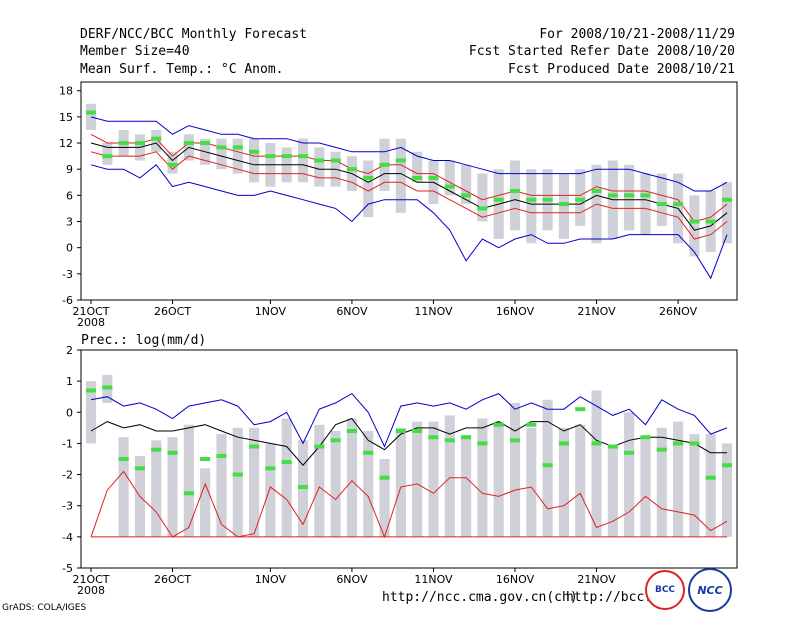  I want to click on y-tick-label: 3, so click(69, 222).